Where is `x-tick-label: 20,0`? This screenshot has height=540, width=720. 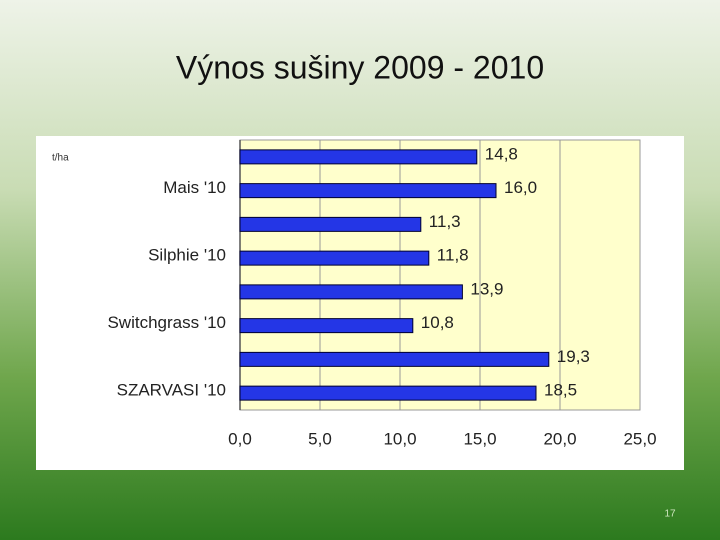
x-tick-label: 20,0 is located at coordinates (559, 438).